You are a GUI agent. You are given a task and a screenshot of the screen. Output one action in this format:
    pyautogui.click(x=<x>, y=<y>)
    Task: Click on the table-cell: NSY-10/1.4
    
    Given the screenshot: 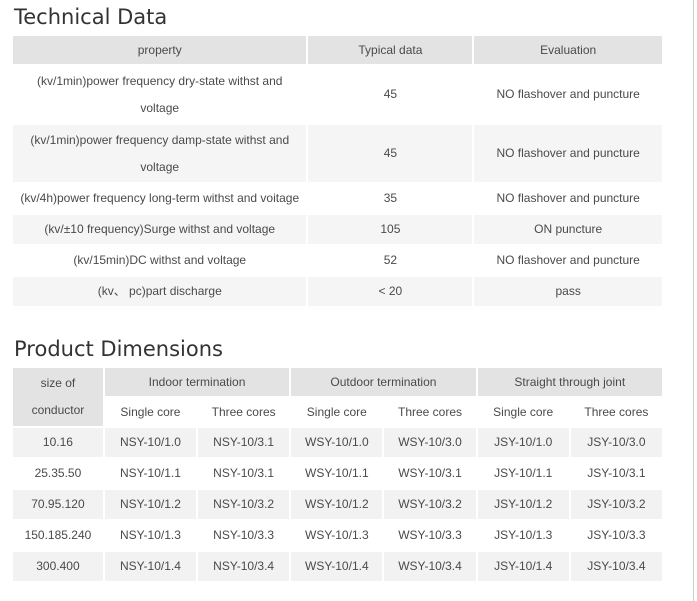 What is the action you would take?
    pyautogui.click(x=150, y=566)
    